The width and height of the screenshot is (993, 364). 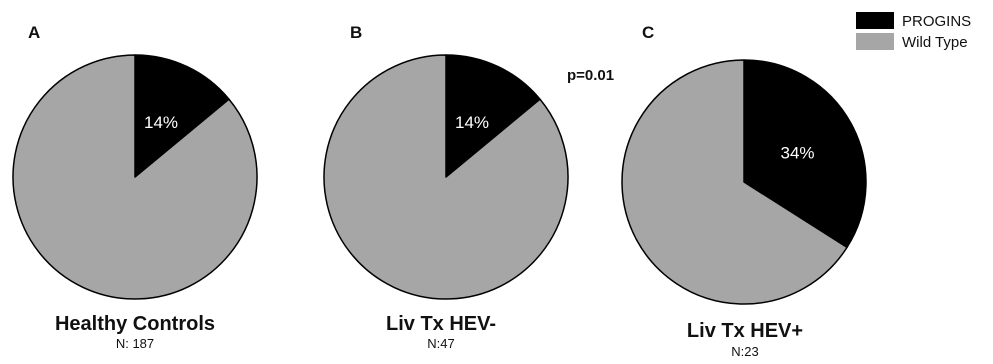 I want to click on slice-percent-label: 34%, so click(x=797, y=153).